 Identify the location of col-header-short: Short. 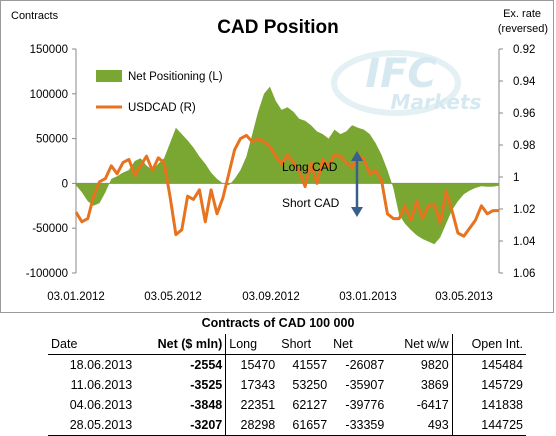
(304, 344).